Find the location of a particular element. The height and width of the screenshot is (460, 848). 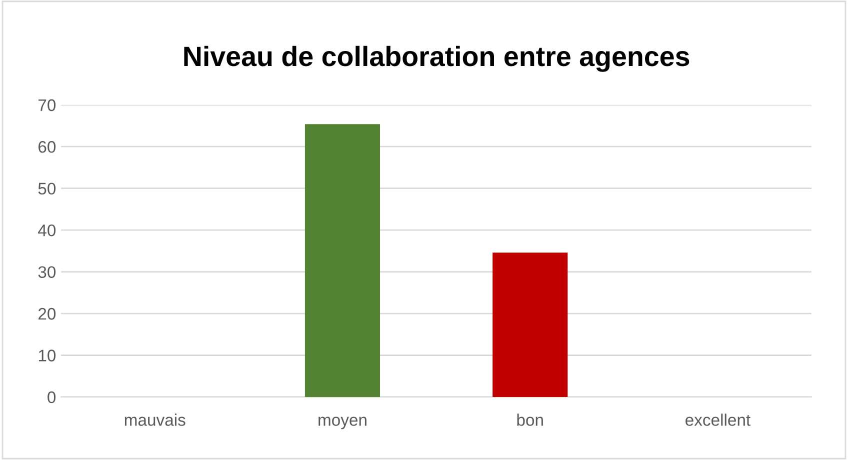

x-tick-label: bon is located at coordinates (530, 420).